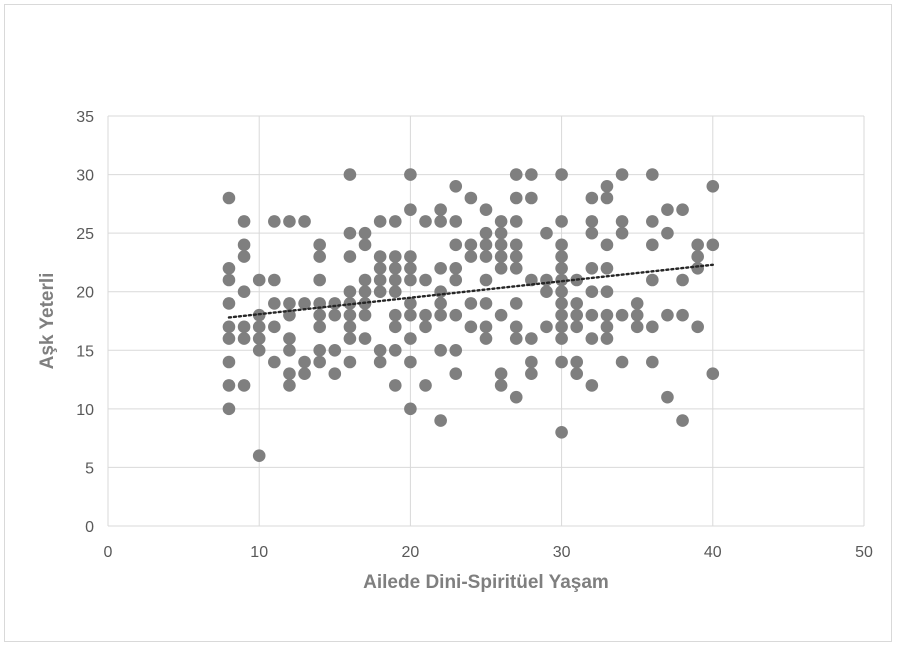 This screenshot has width=897, height=647. What do you see at coordinates (486, 582) in the screenshot?
I see `x-axis-title: Ailede Dini-Spiritüel Yaşam` at bounding box center [486, 582].